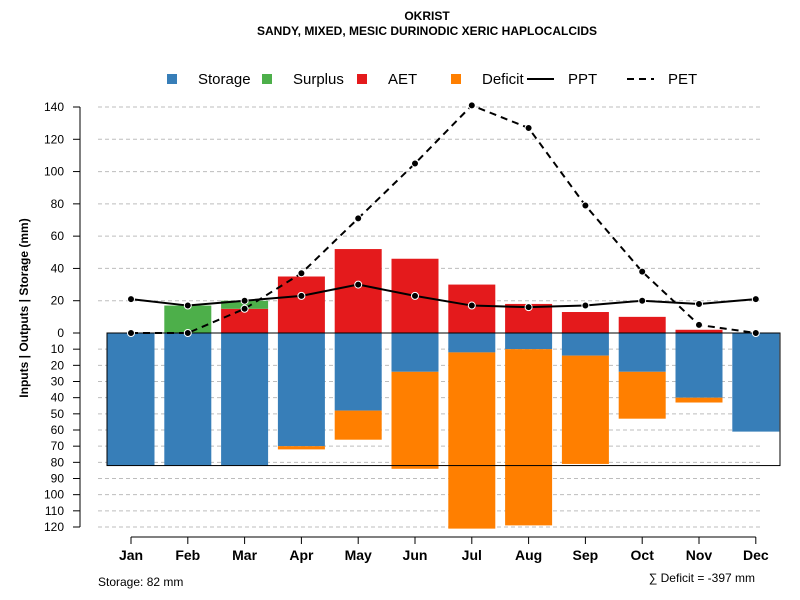 The width and height of the screenshot is (800, 600). What do you see at coordinates (301, 295) in the screenshot?
I see `ppt-point-apr` at bounding box center [301, 295].